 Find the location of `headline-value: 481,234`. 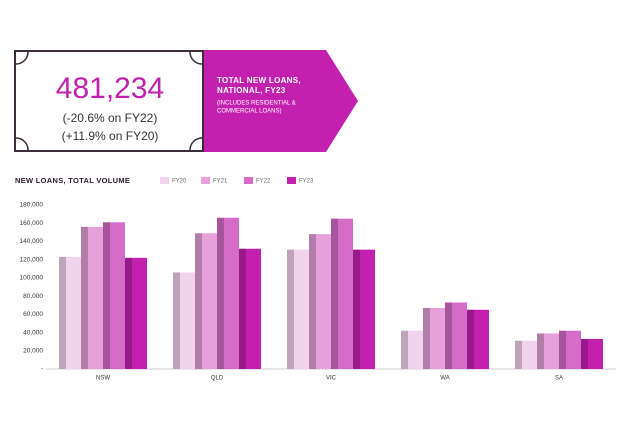

headline-value: 481,234 is located at coordinates (110, 88).